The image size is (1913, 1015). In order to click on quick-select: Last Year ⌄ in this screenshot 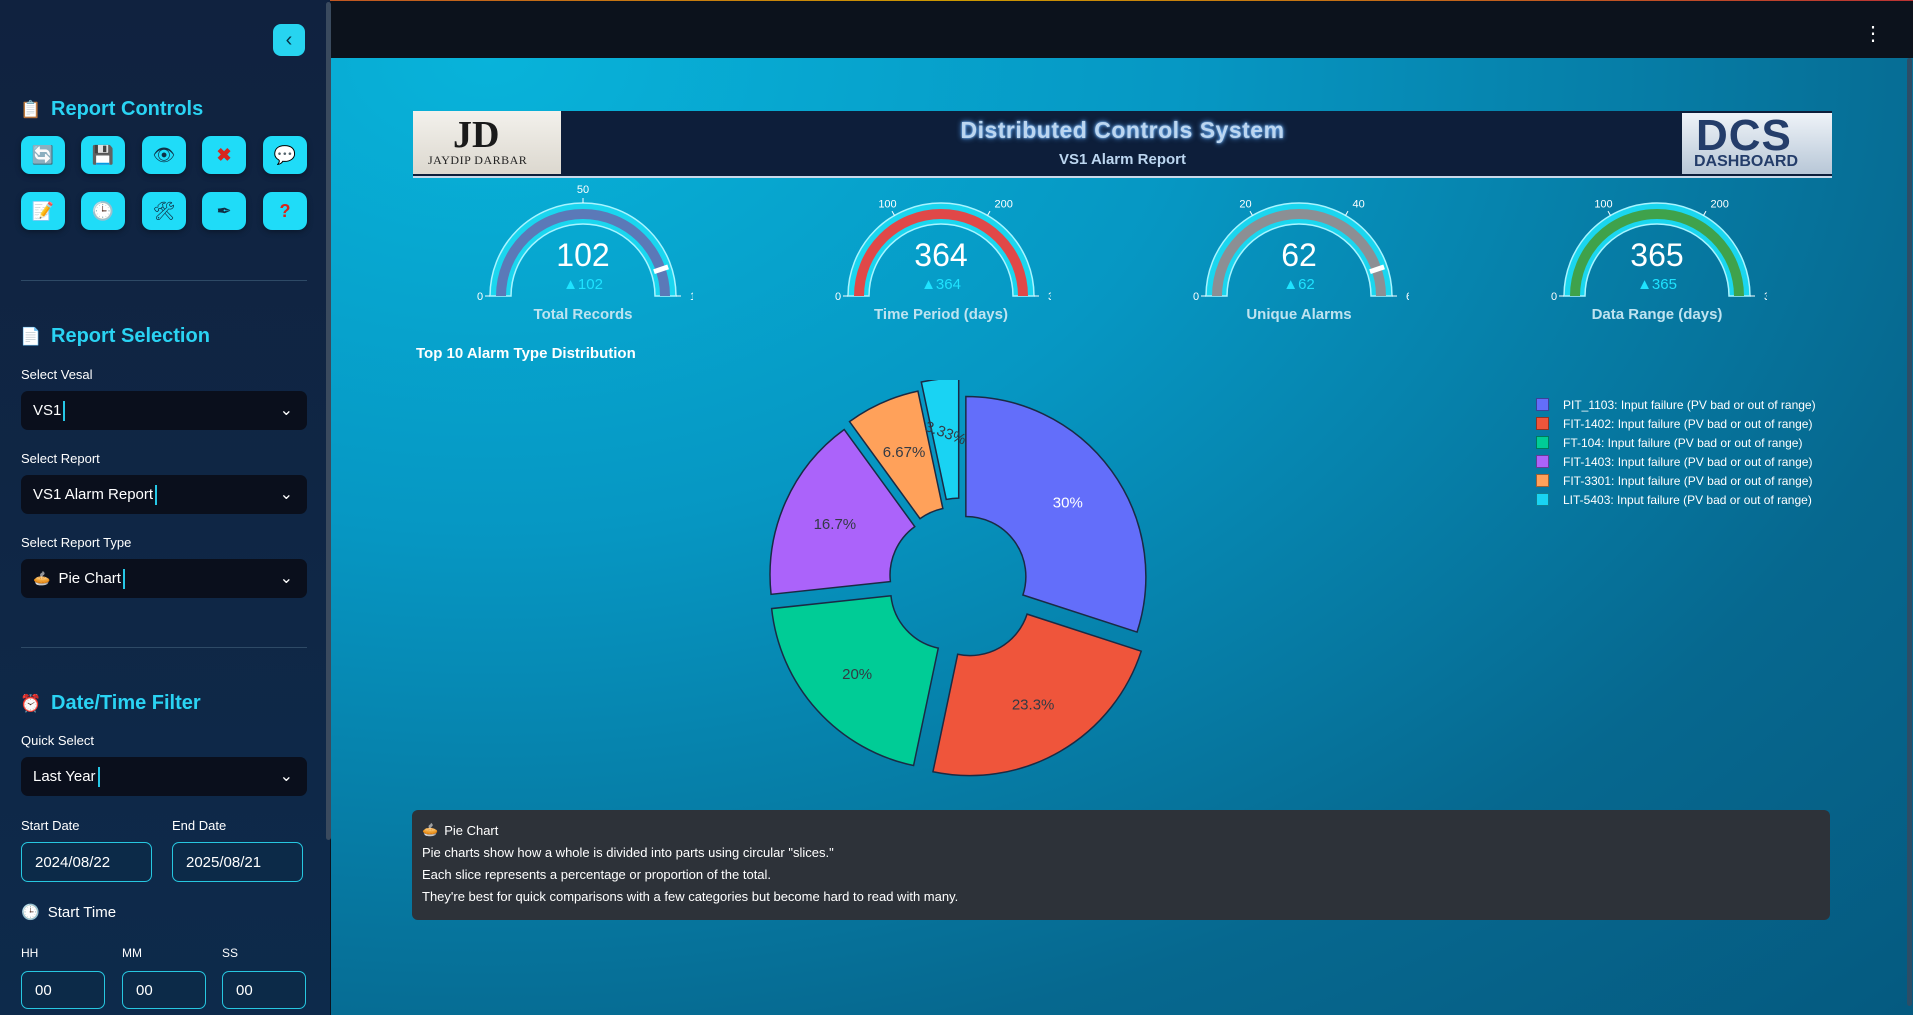, I will do `click(164, 776)`.